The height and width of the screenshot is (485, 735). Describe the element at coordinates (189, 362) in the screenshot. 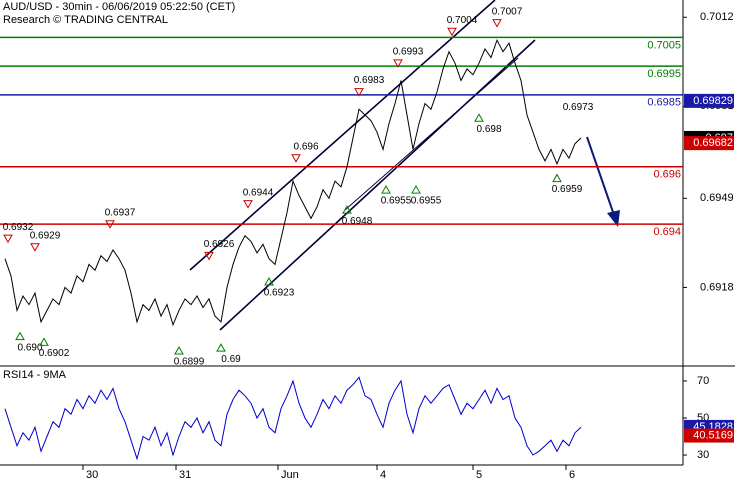

I see `swing-label: 0.6899` at that location.